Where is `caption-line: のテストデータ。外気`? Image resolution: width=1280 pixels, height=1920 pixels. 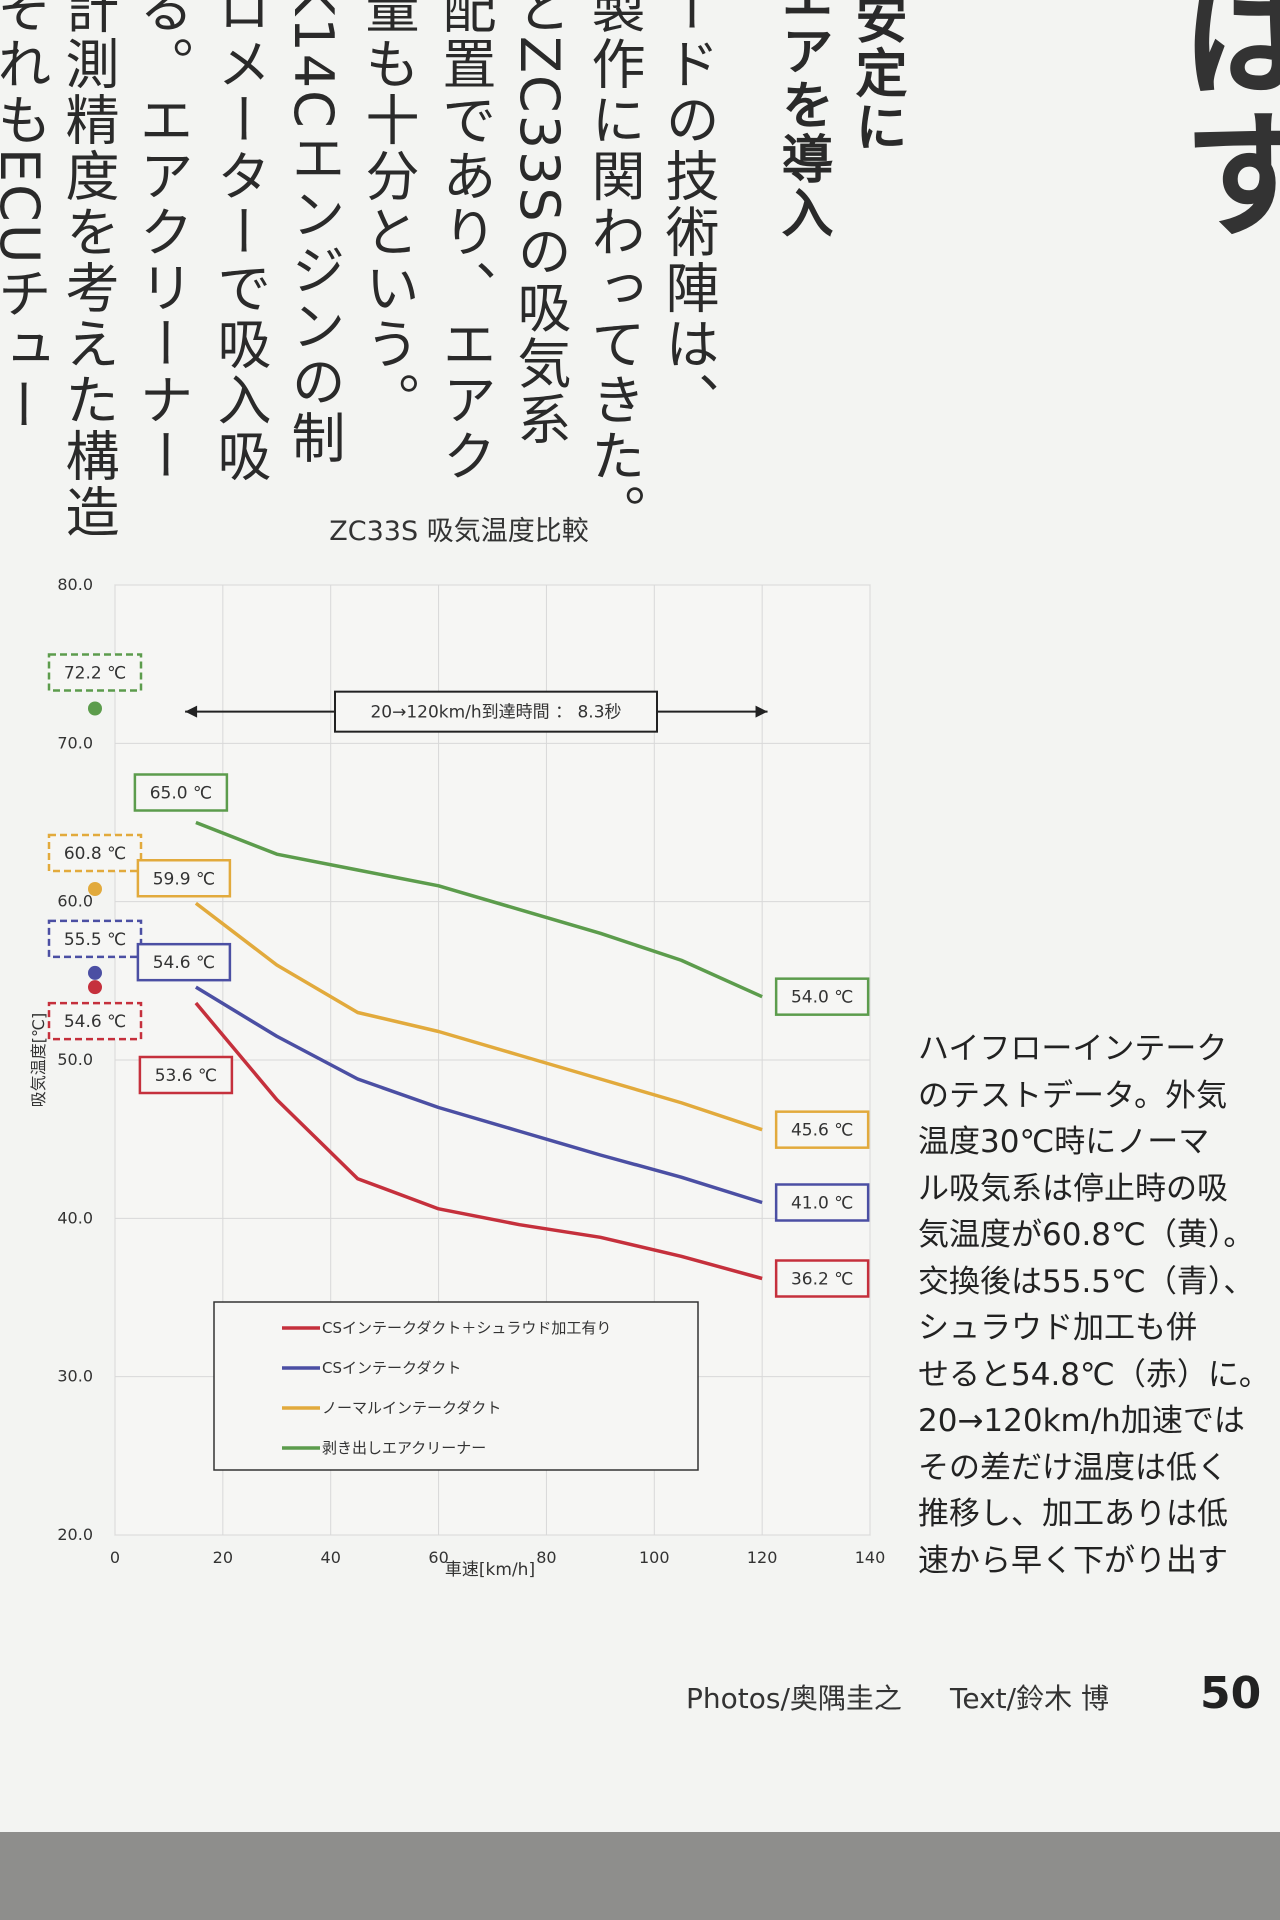
caption-line: のテストデータ。外気 is located at coordinates (1073, 1095).